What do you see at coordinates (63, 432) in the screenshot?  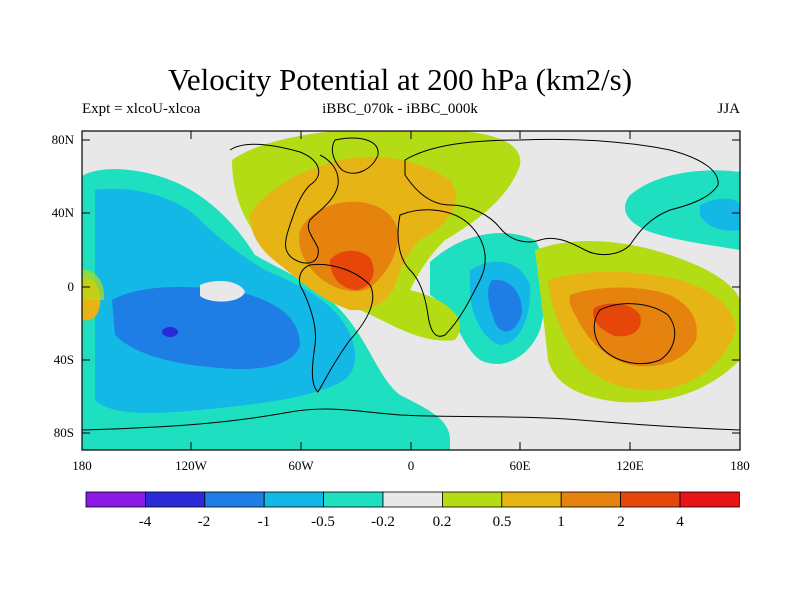 I see `lat-tick-80s: 80S` at bounding box center [63, 432].